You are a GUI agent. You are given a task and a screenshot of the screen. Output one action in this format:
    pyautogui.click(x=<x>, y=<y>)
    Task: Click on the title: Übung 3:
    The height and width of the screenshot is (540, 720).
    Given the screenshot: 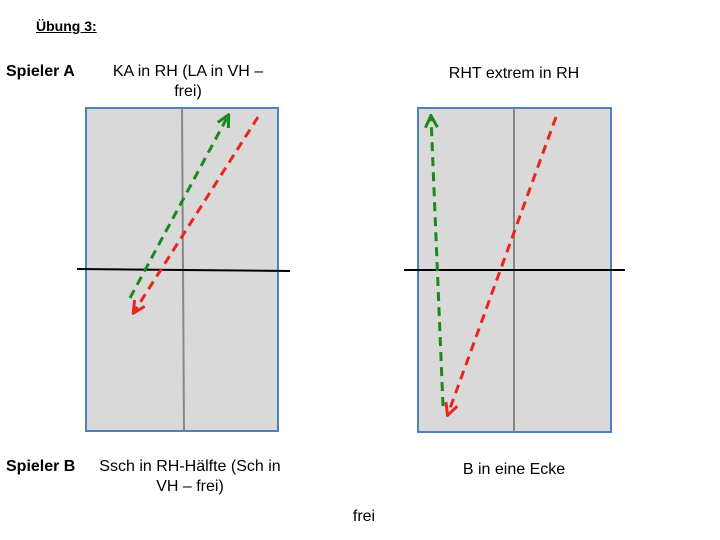 What is the action you would take?
    pyautogui.click(x=66, y=26)
    